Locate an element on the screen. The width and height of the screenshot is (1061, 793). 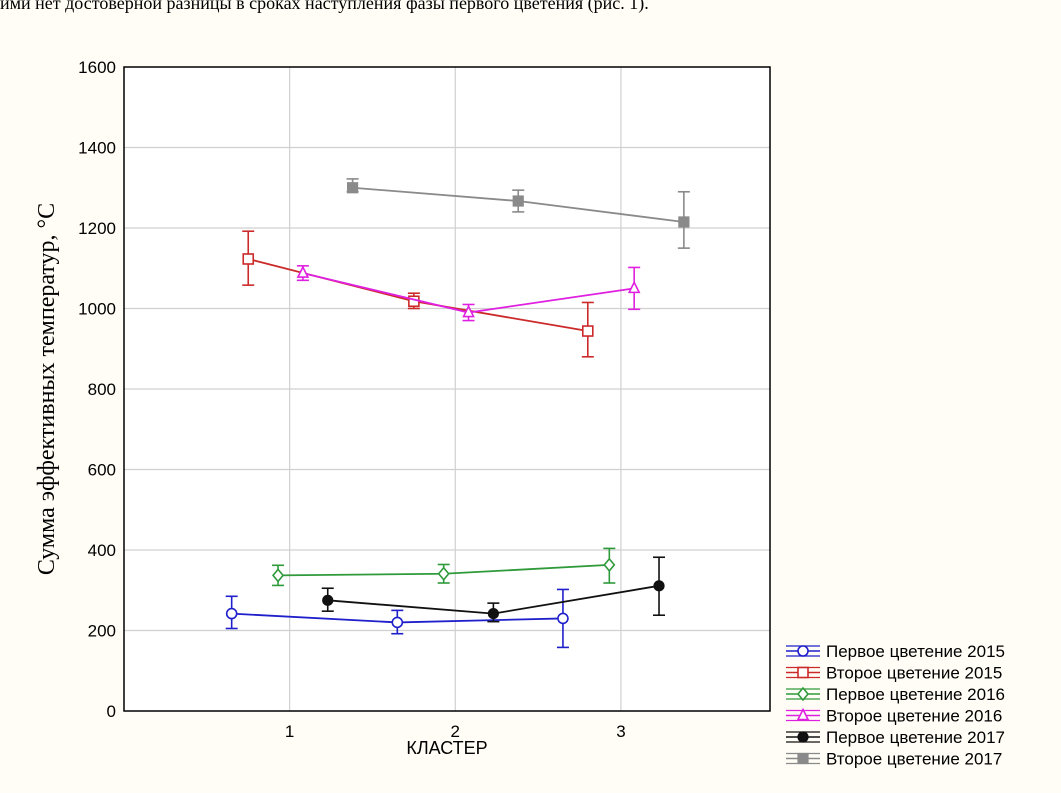
legend-item: Первое цветение 2017 is located at coordinates (895, 737).